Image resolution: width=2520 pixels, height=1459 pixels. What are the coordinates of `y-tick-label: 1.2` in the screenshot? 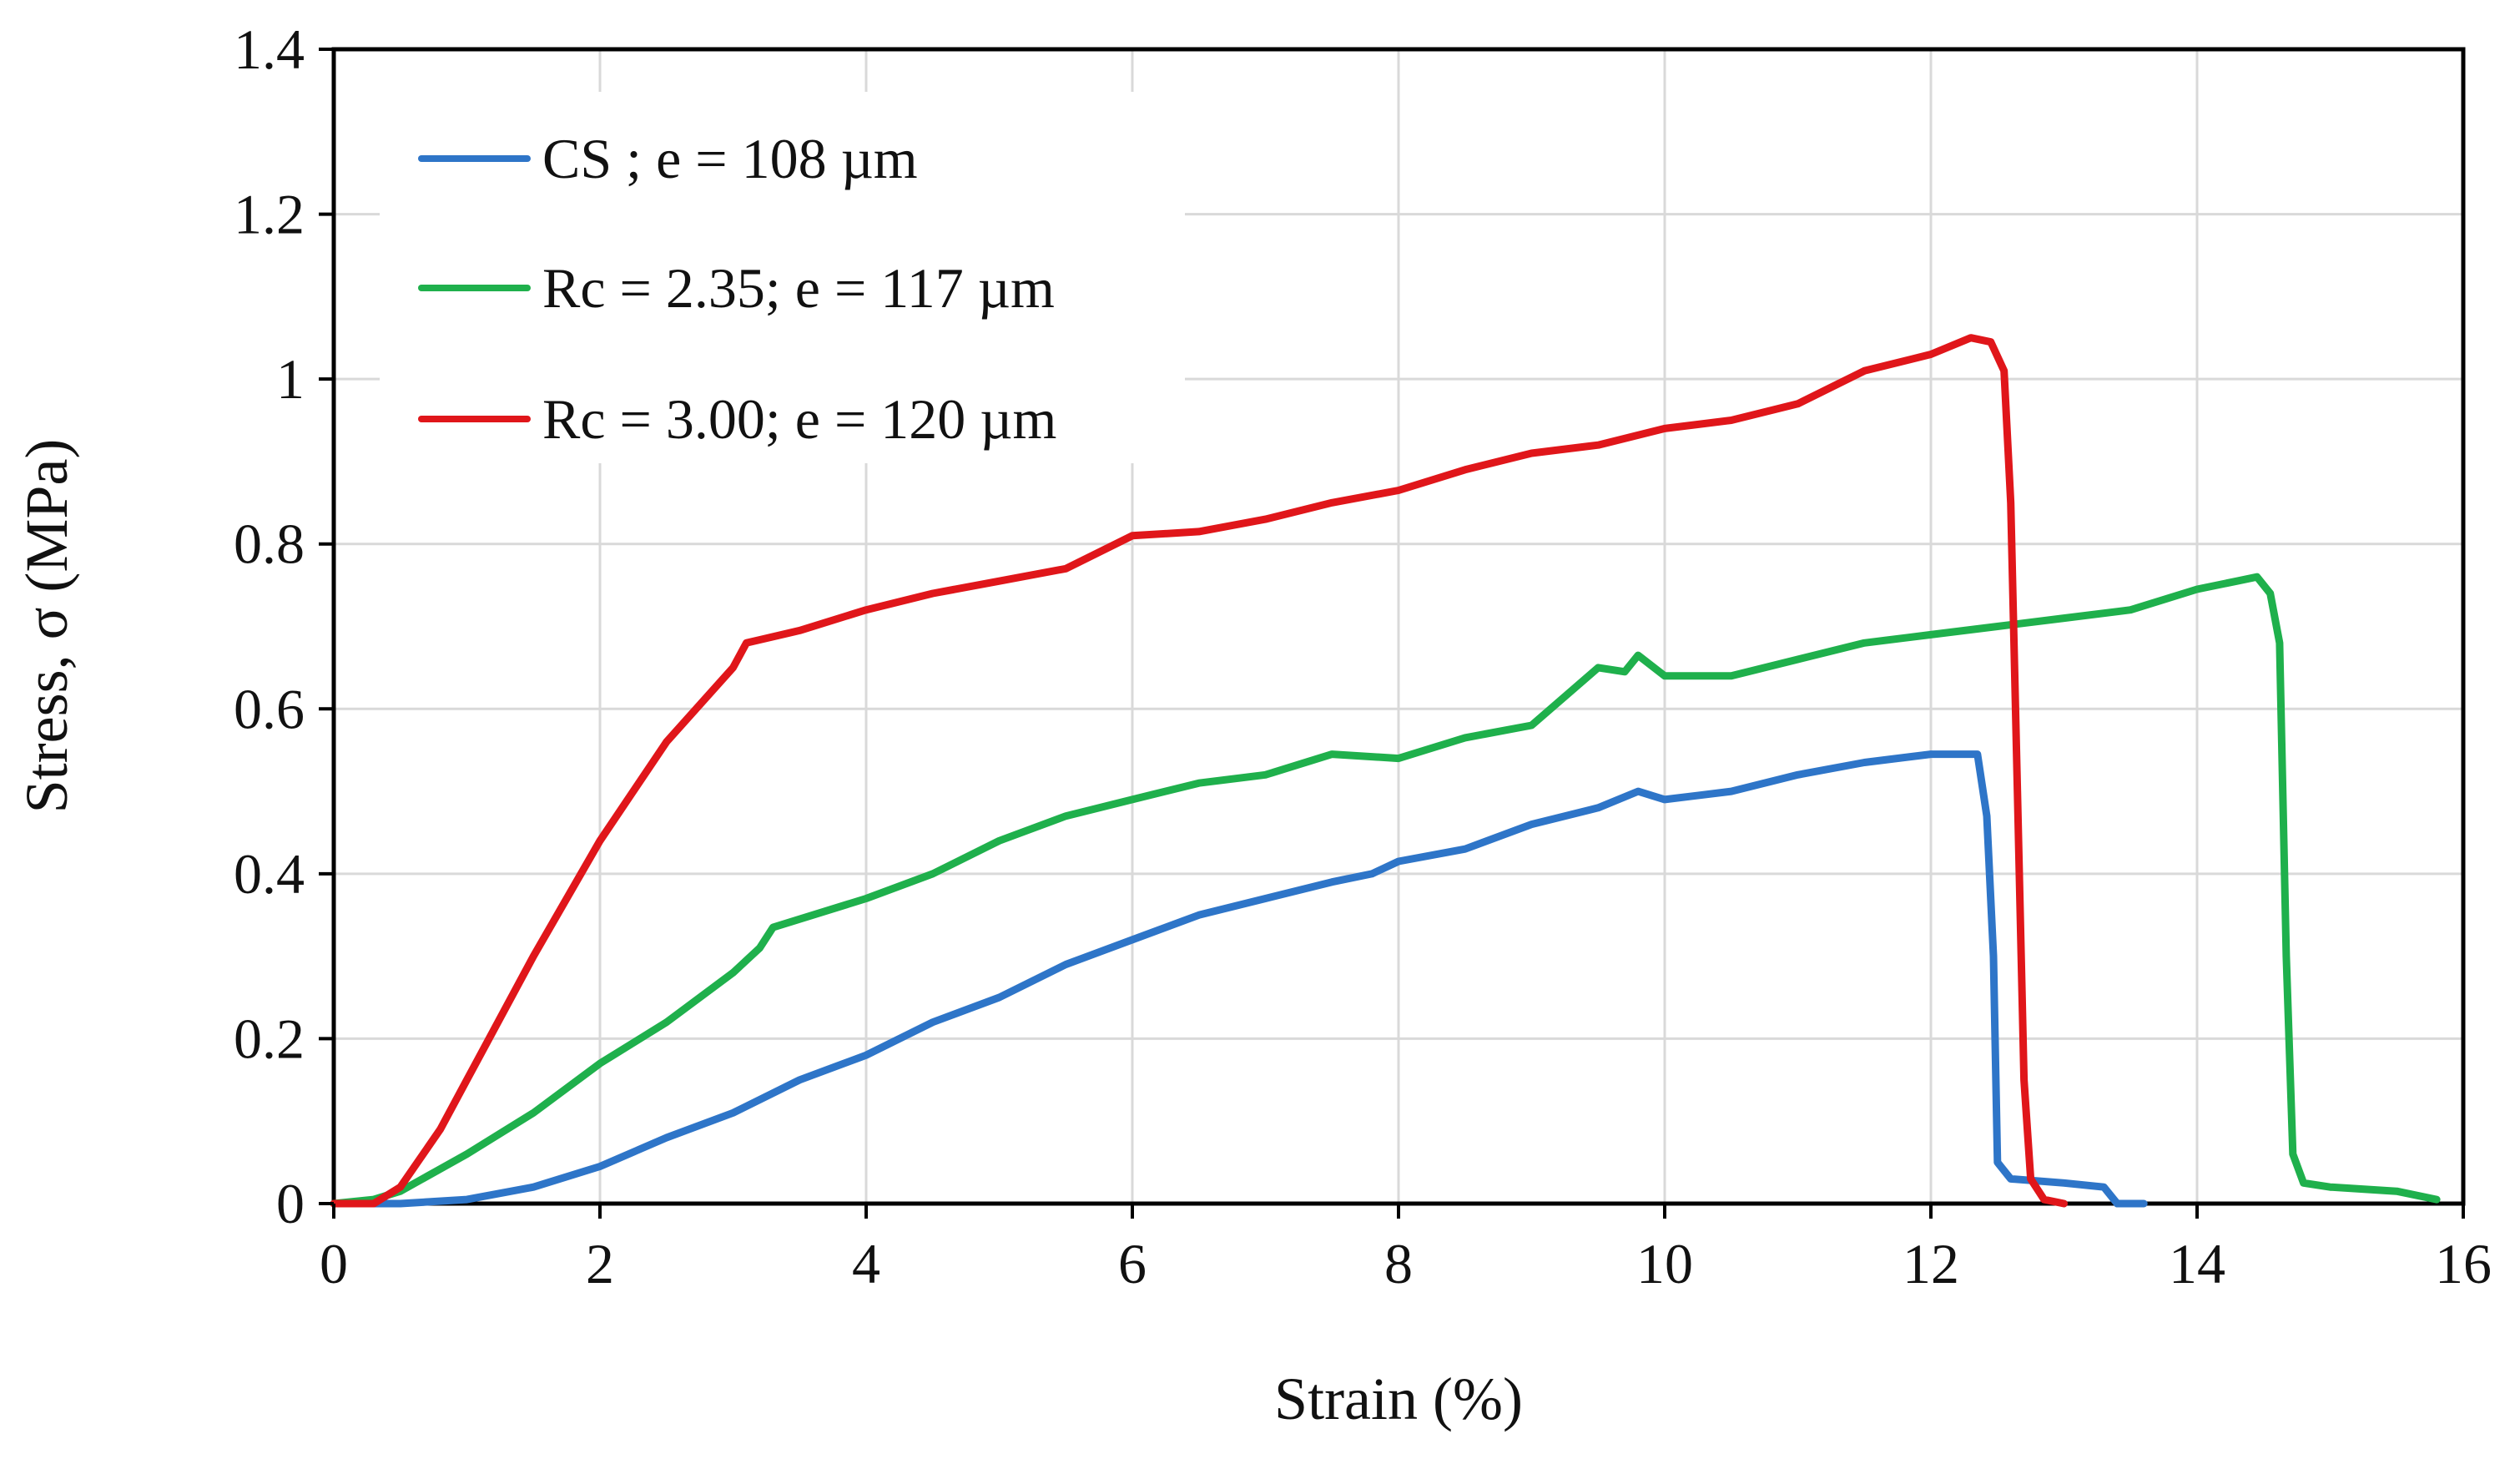 It's located at (269, 215).